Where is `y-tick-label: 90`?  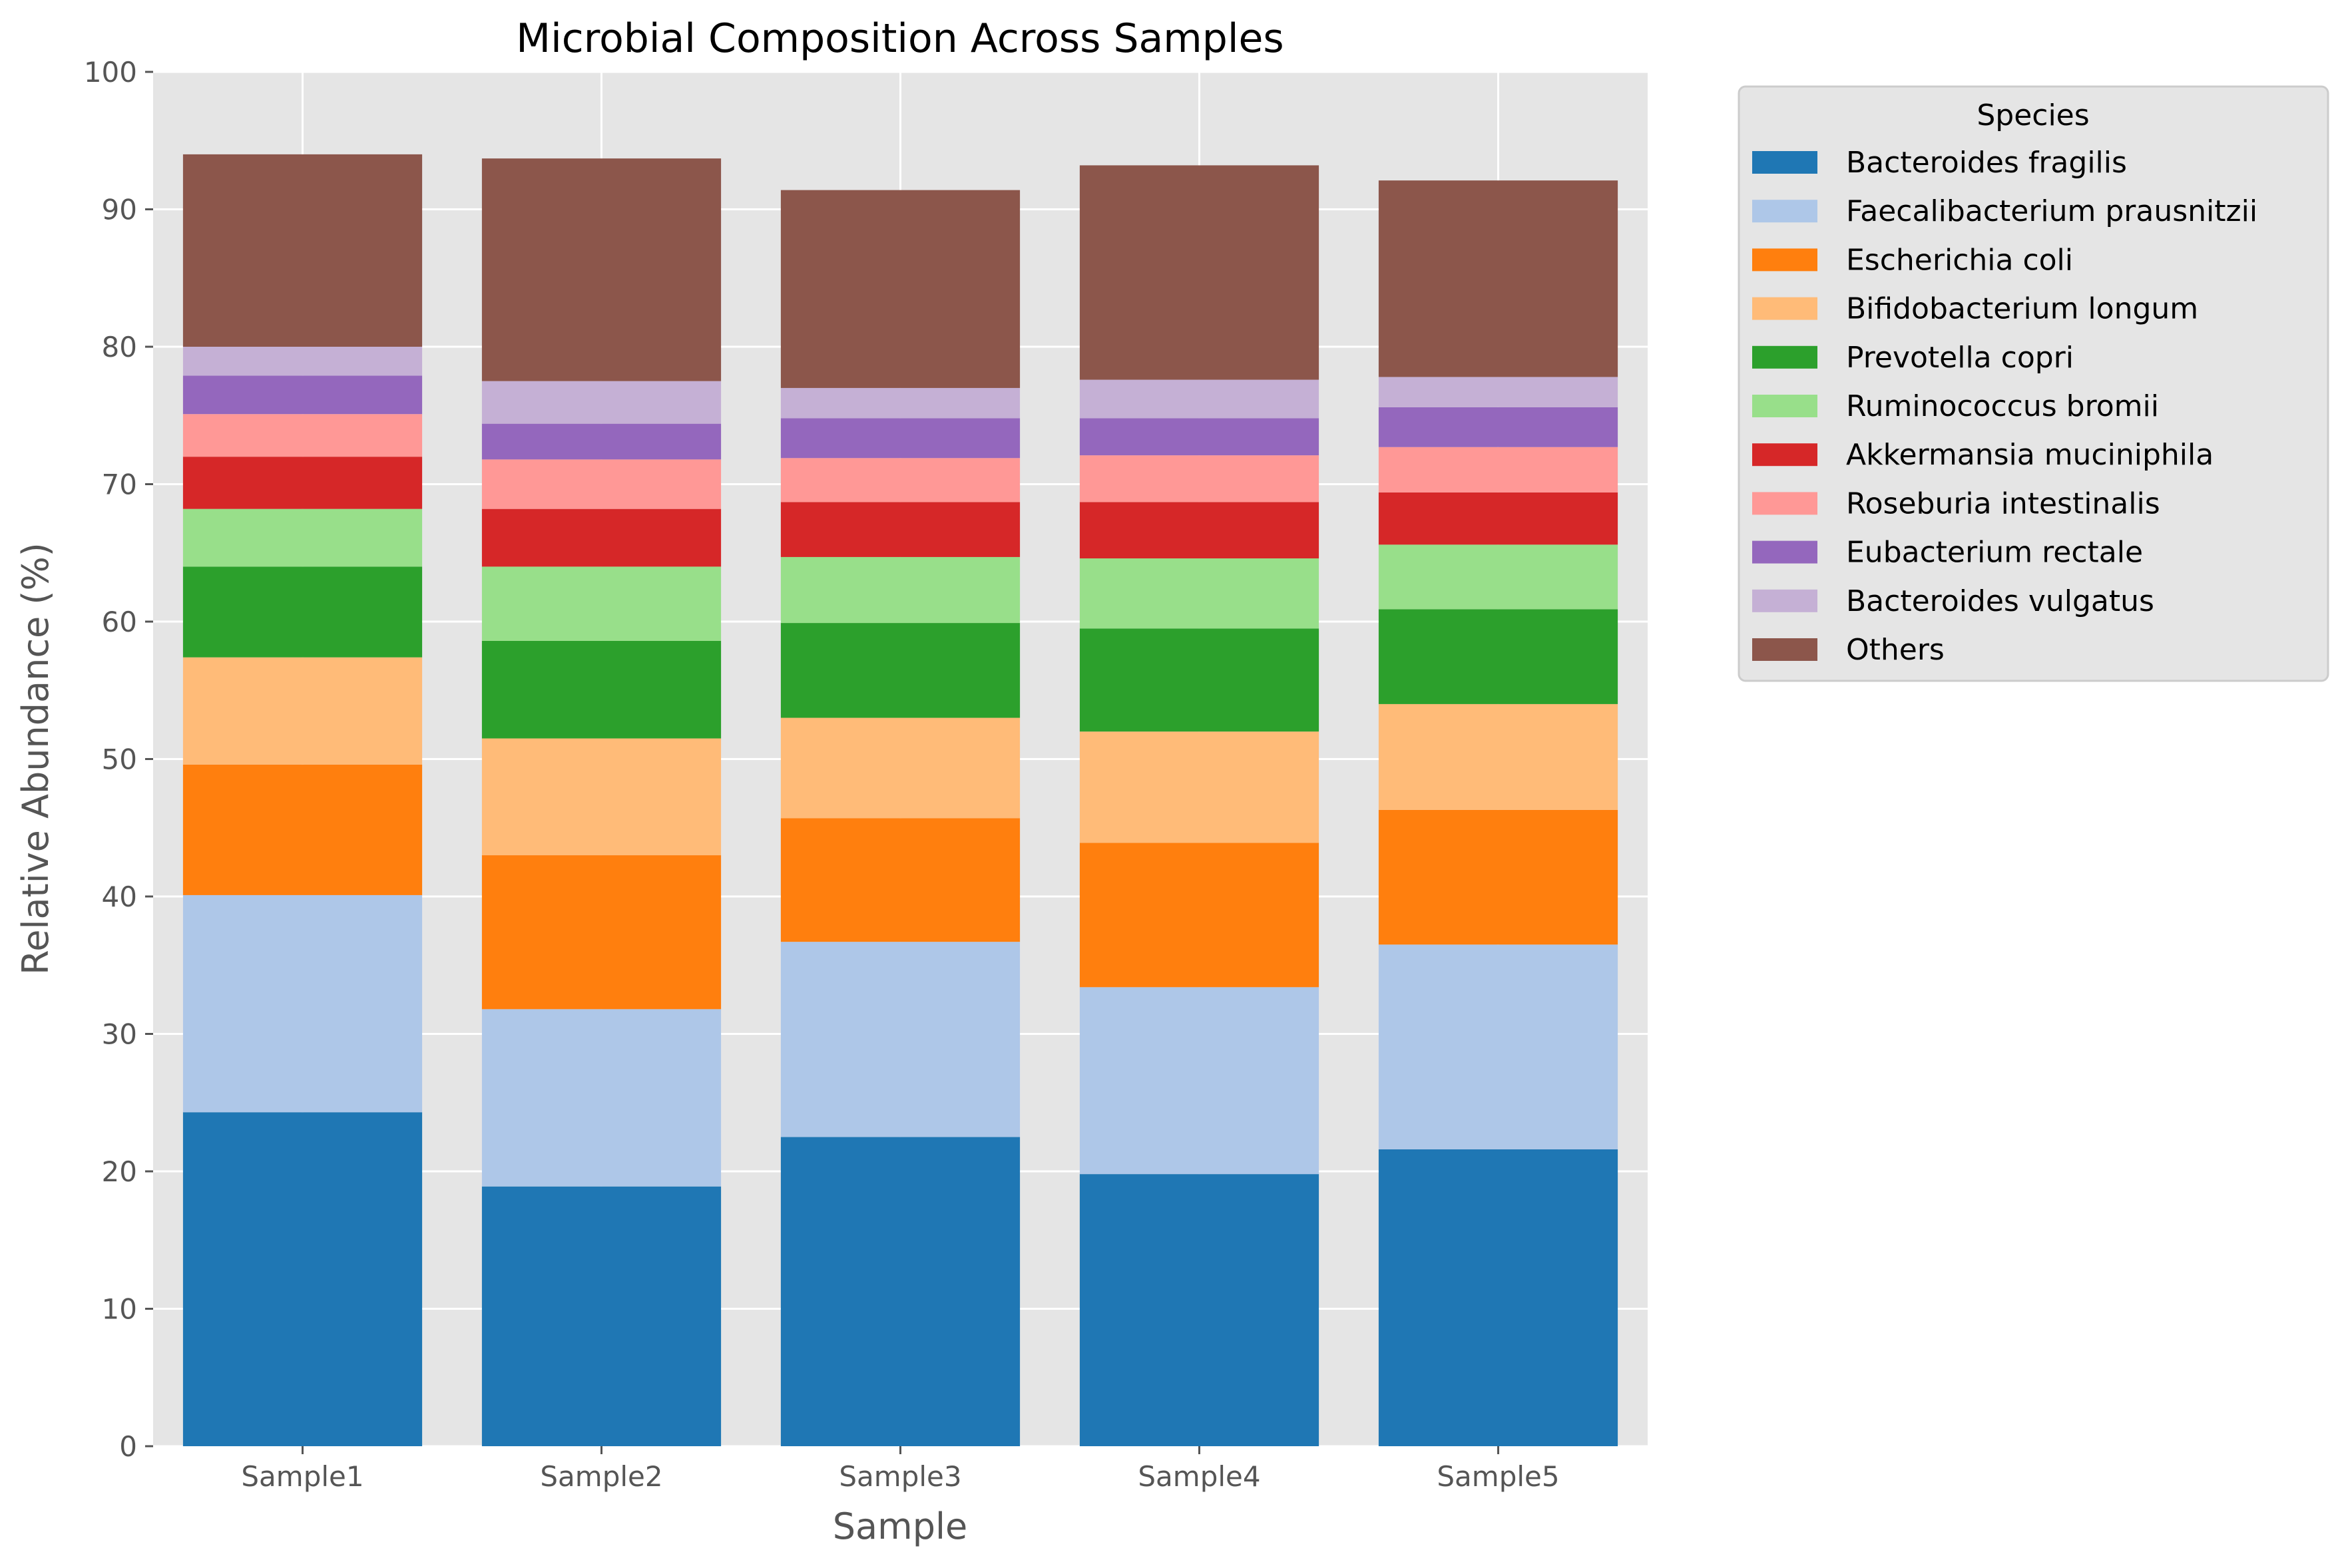
y-tick-label: 90 is located at coordinates (119, 210).